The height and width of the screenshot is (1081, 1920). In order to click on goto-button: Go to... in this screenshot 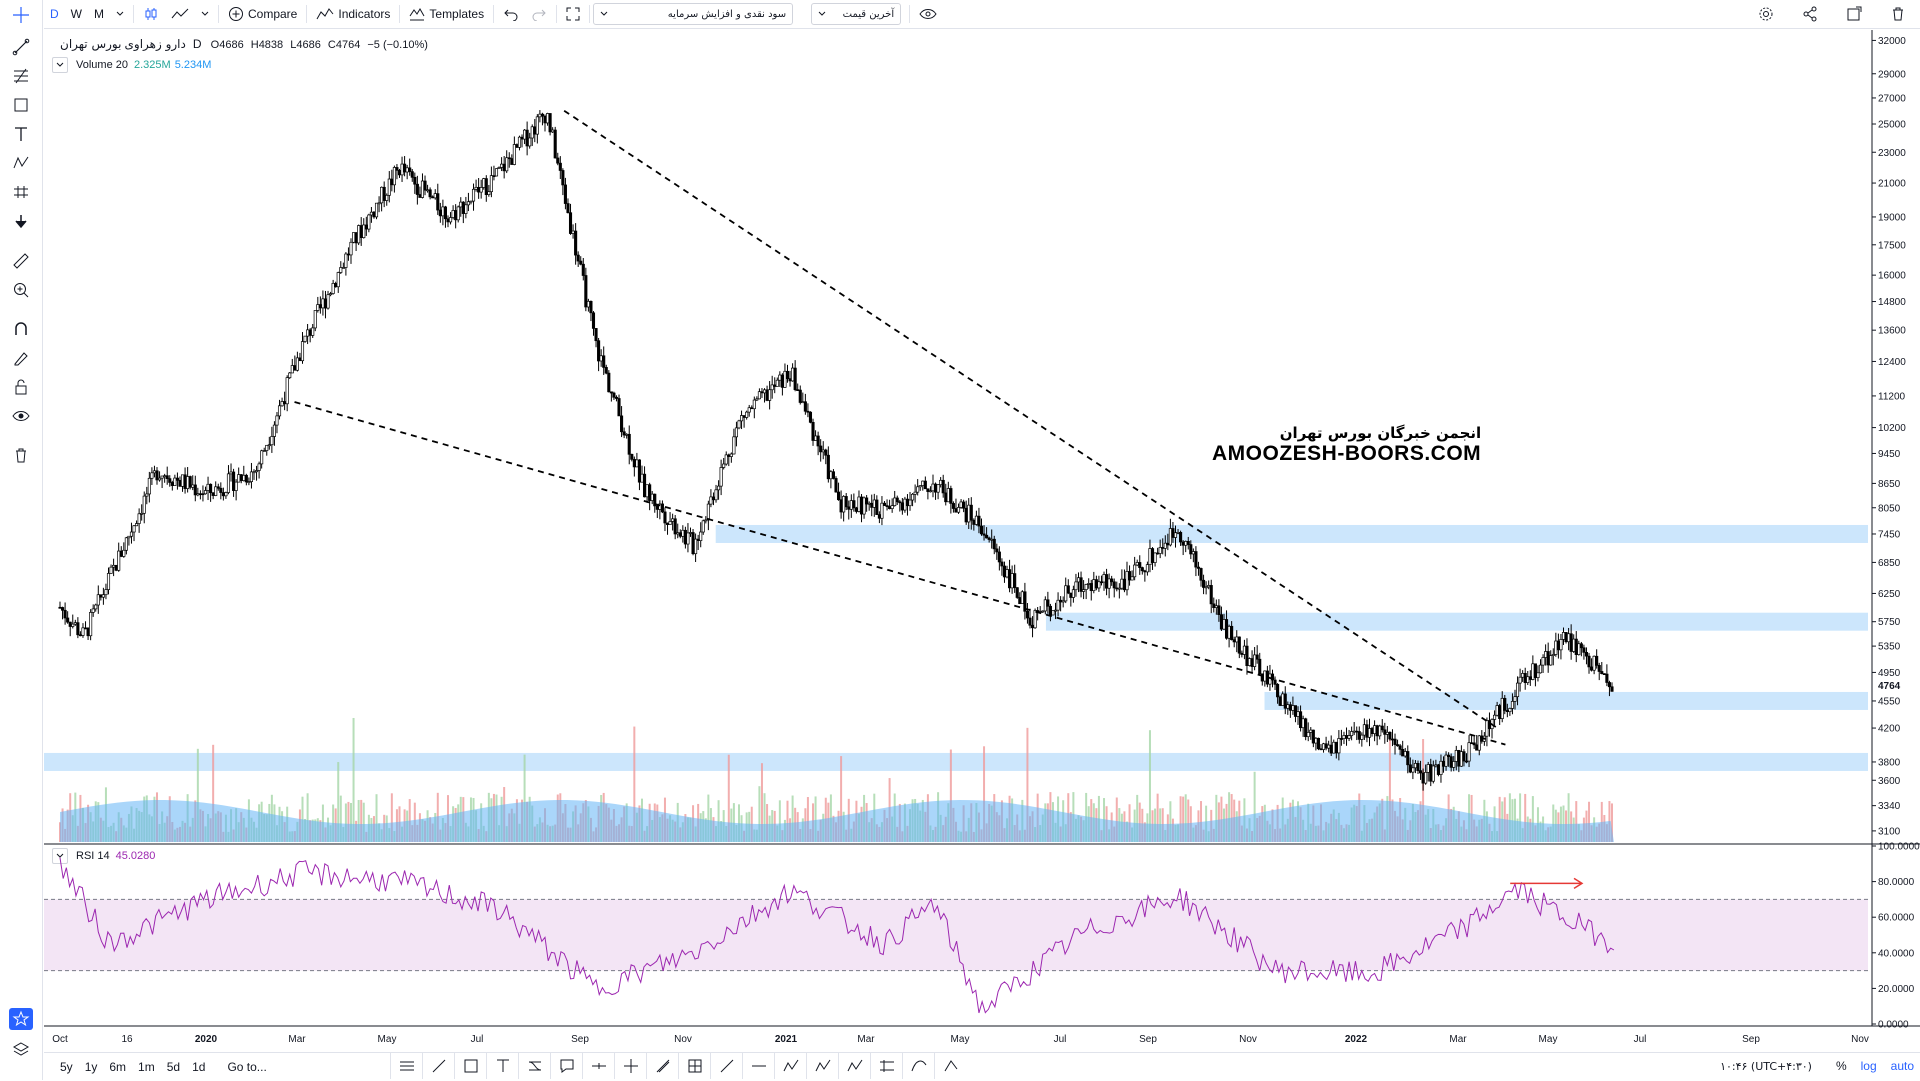, I will do `click(247, 1067)`.